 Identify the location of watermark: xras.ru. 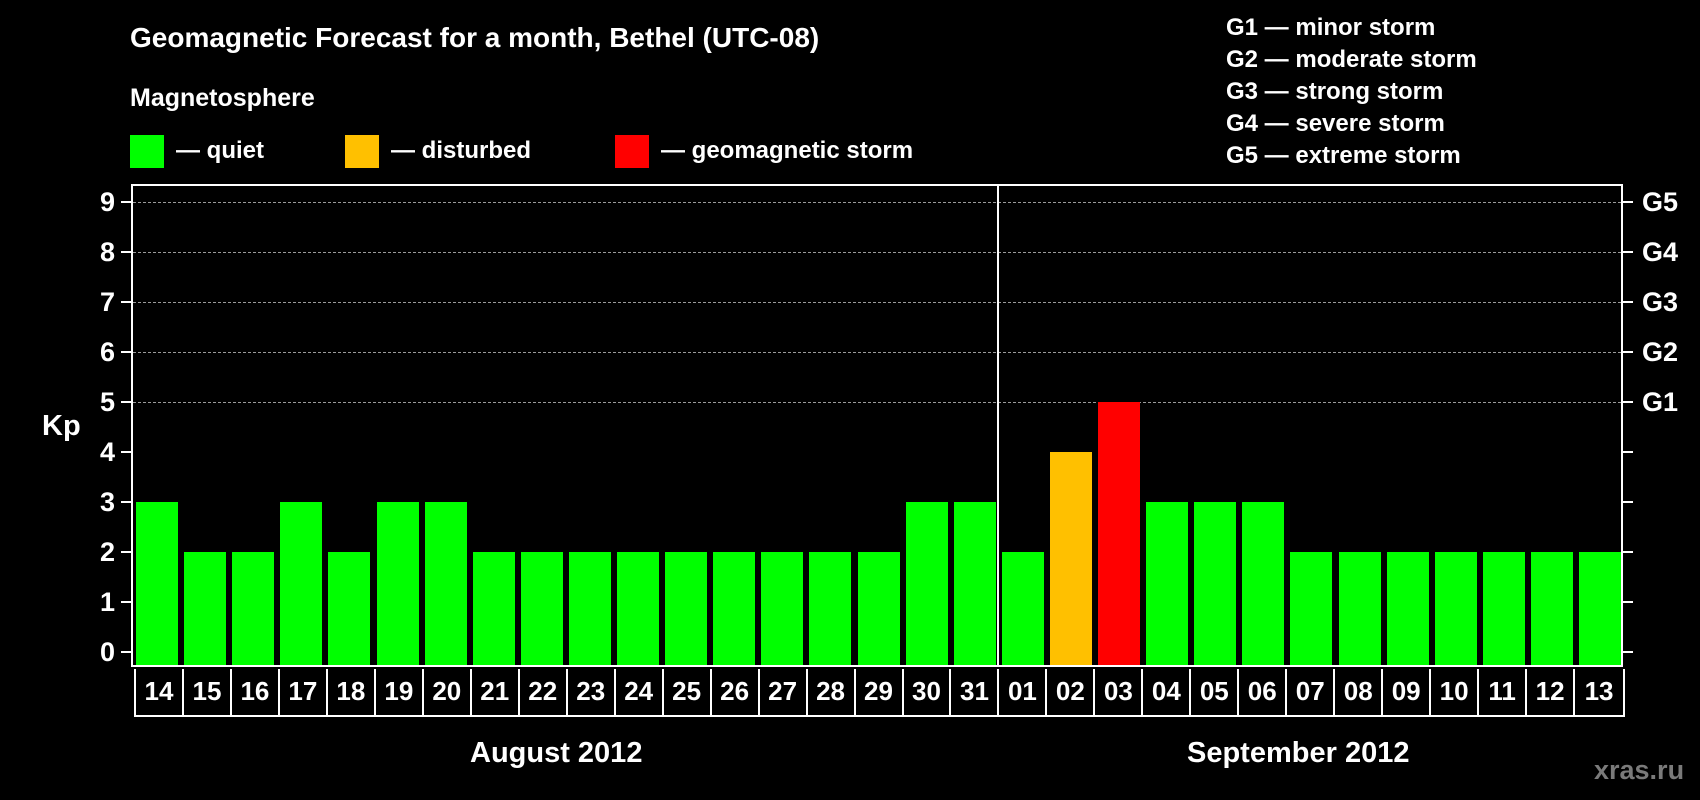
(1639, 770).